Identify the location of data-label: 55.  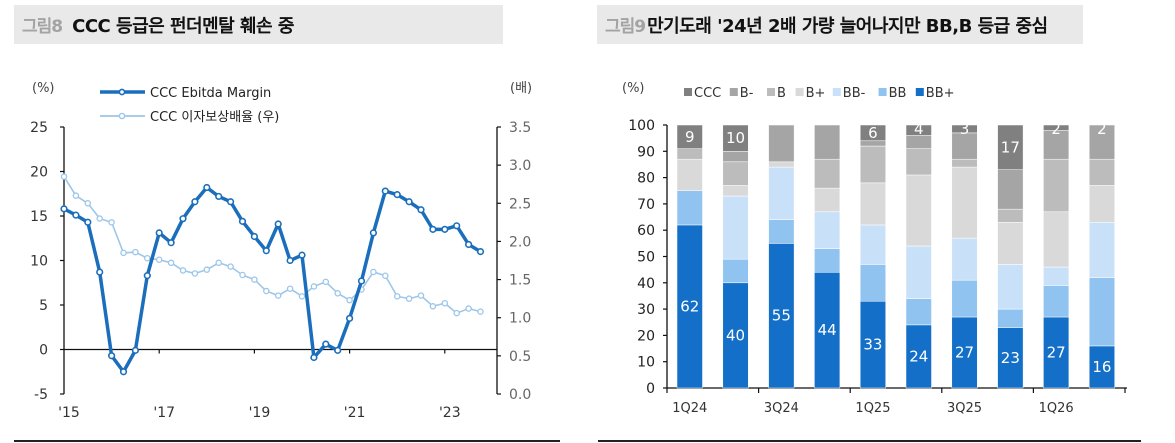
(781, 316).